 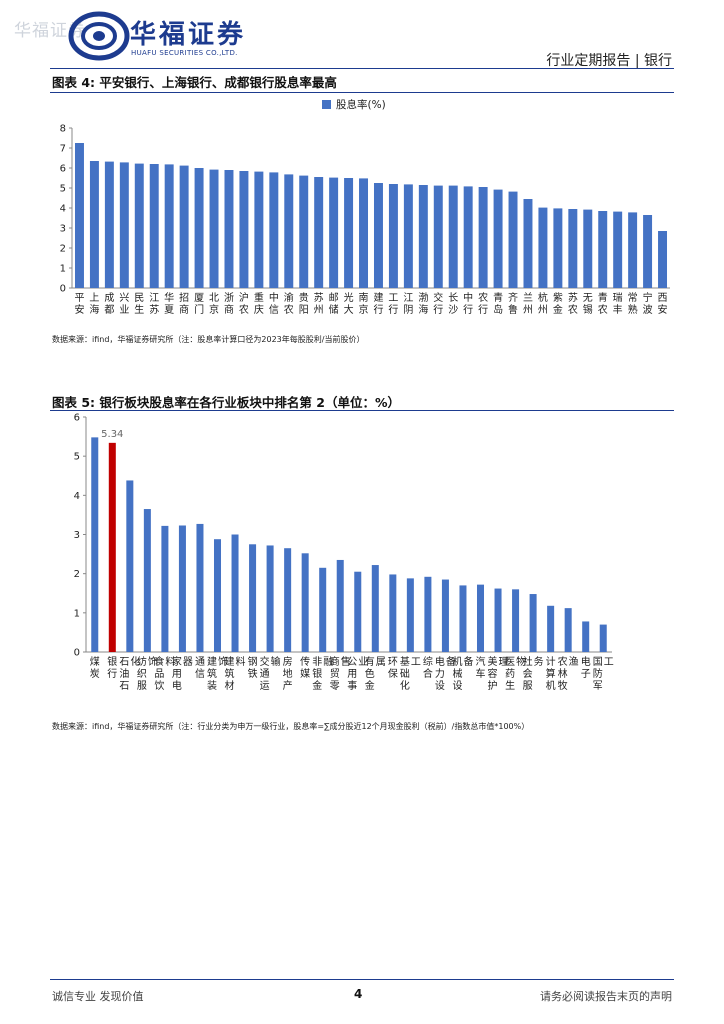 I want to click on y-tick-label: 4, so click(x=63, y=209).